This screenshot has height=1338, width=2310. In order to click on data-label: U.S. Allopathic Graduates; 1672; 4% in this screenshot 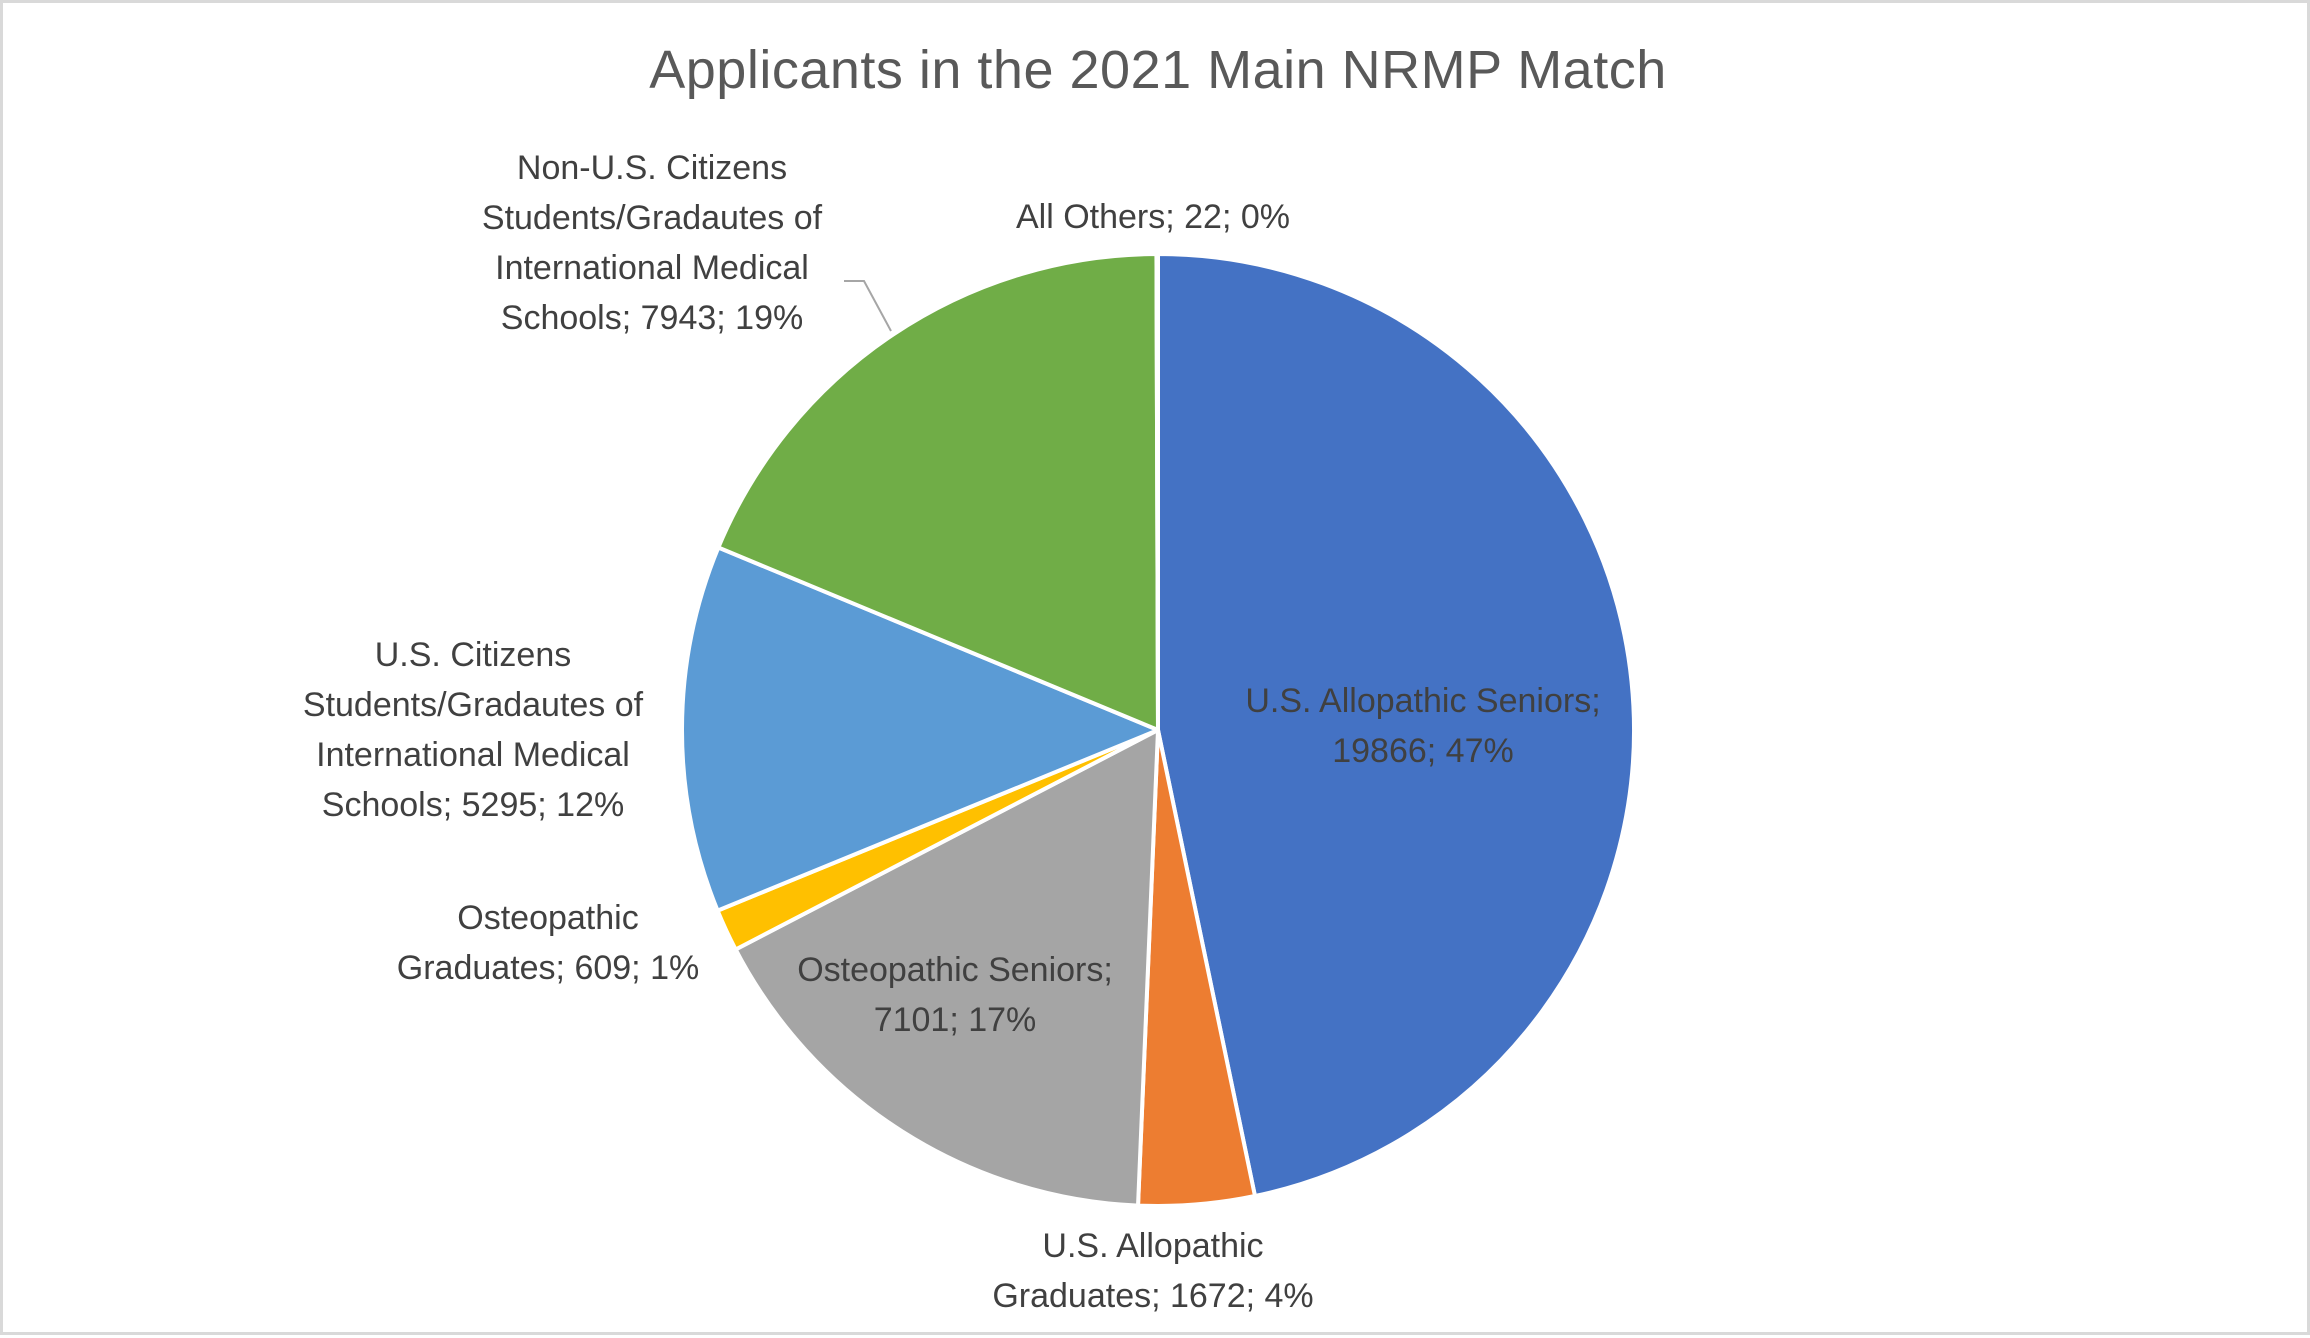, I will do `click(1152, 1271)`.